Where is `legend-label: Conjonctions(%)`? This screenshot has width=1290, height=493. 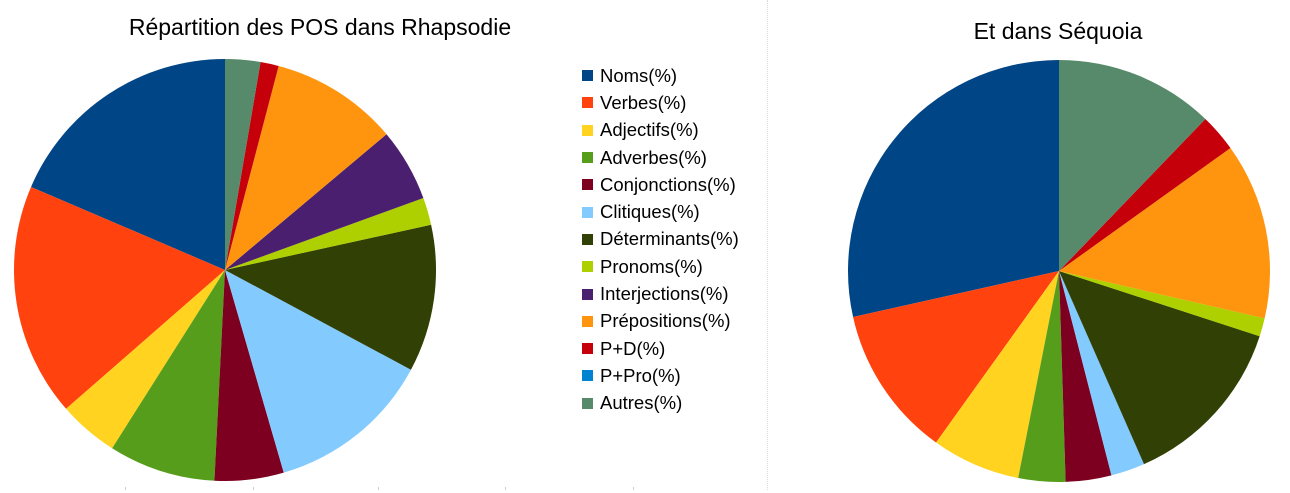
legend-label: Conjonctions(%) is located at coordinates (668, 184).